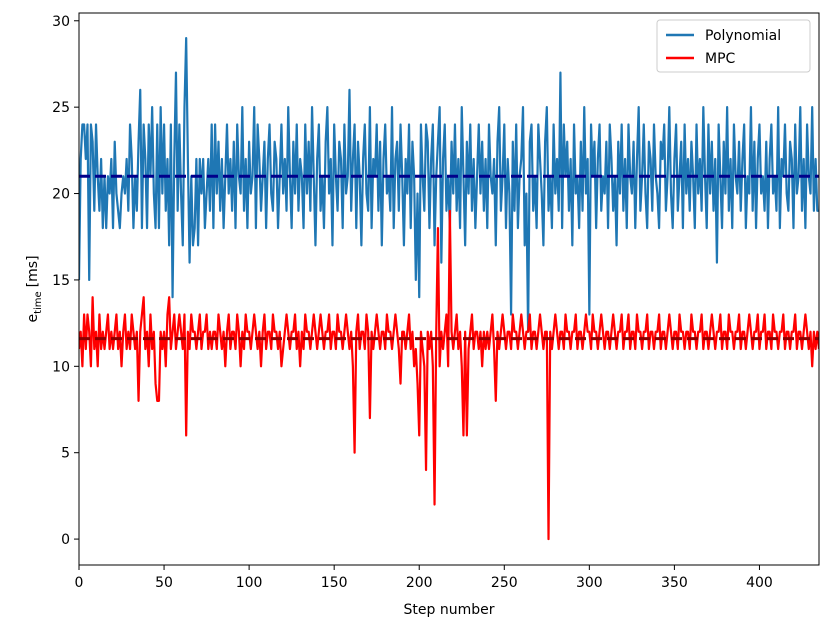 The width and height of the screenshot is (830, 631). I want to click on legend-label: Polynomial, so click(743, 36).